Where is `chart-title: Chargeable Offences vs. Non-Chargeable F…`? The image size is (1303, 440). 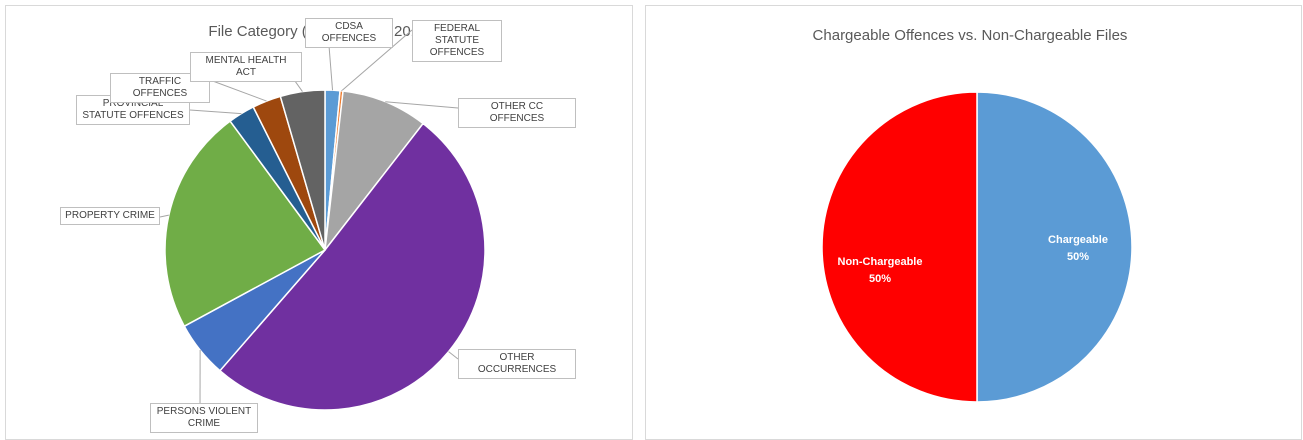
chart-title: Chargeable Offences vs. Non-Chargeable F… is located at coordinates (970, 35).